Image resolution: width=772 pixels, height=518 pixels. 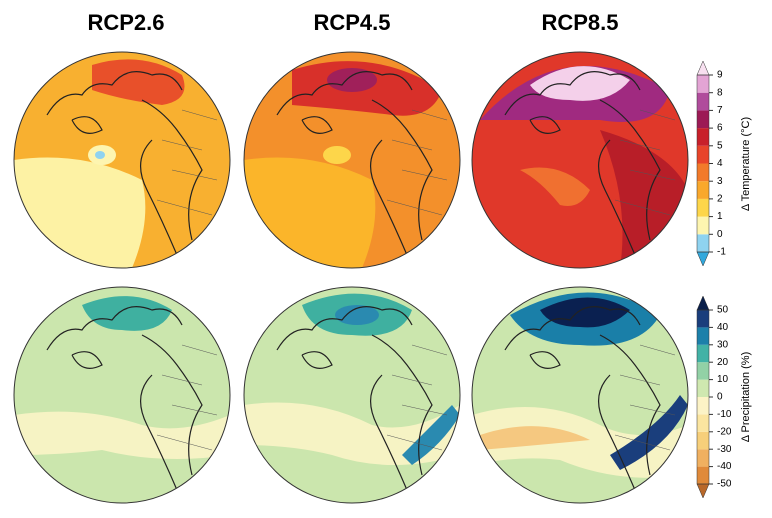 I want to click on colorbar-label: Δ Temperature (°C), so click(x=746, y=164).